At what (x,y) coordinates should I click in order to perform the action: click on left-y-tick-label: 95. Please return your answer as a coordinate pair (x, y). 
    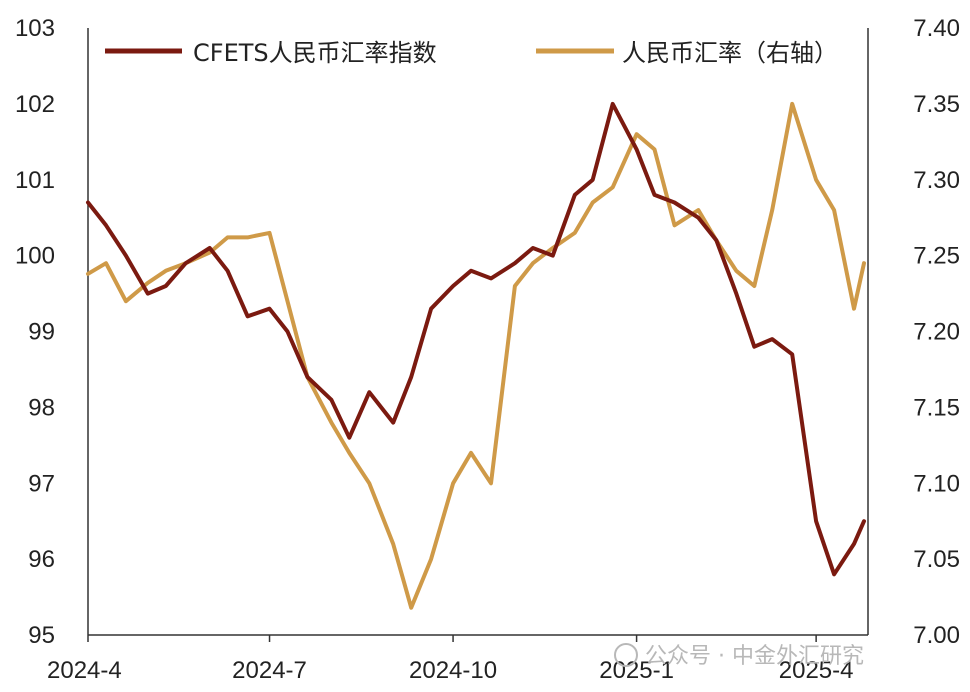
    Looking at the image, I should click on (41, 635).